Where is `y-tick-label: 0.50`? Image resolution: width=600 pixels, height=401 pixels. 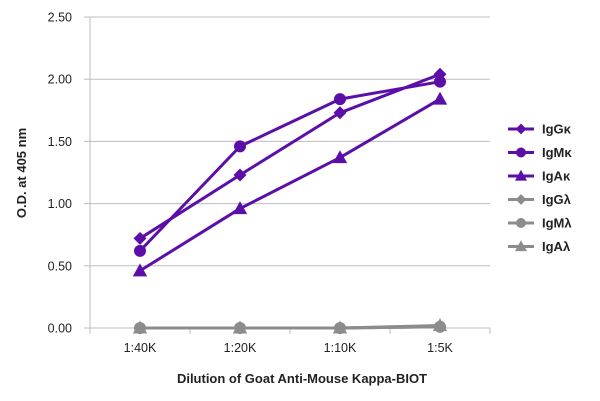
y-tick-label: 0.50 is located at coordinates (60, 266).